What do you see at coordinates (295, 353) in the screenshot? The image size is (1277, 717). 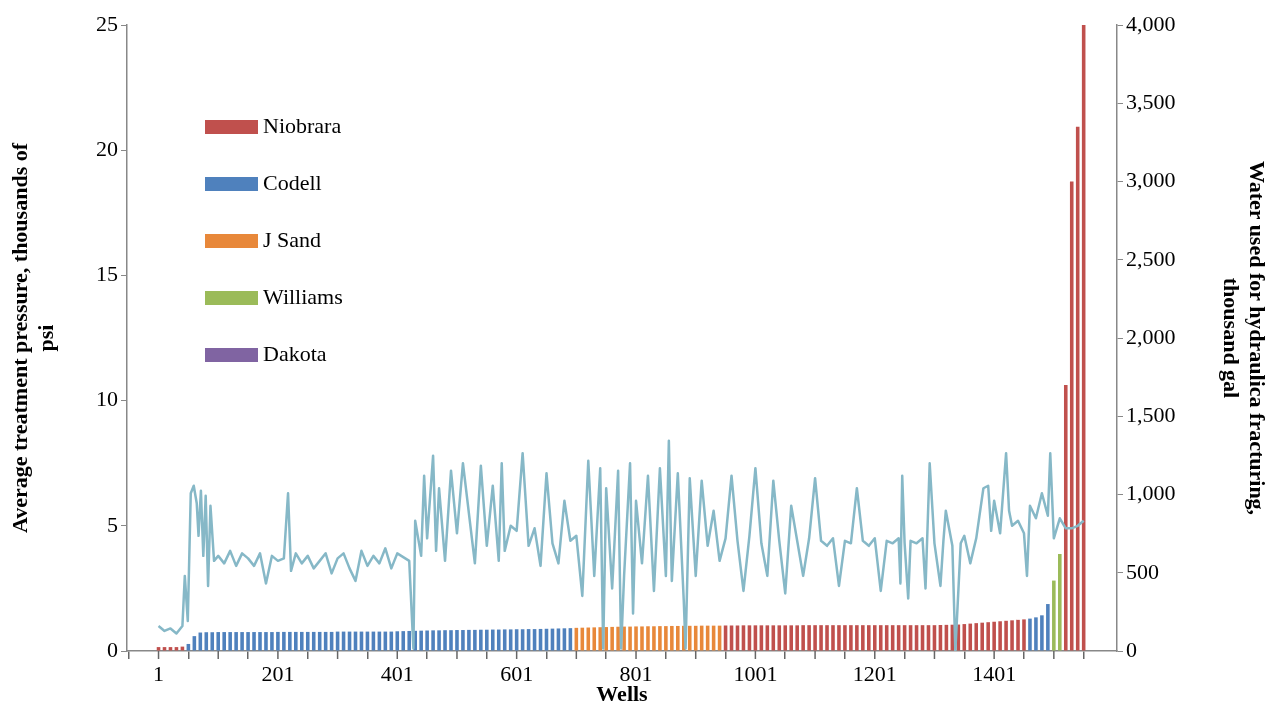 I see `legend-label: Dakota` at bounding box center [295, 353].